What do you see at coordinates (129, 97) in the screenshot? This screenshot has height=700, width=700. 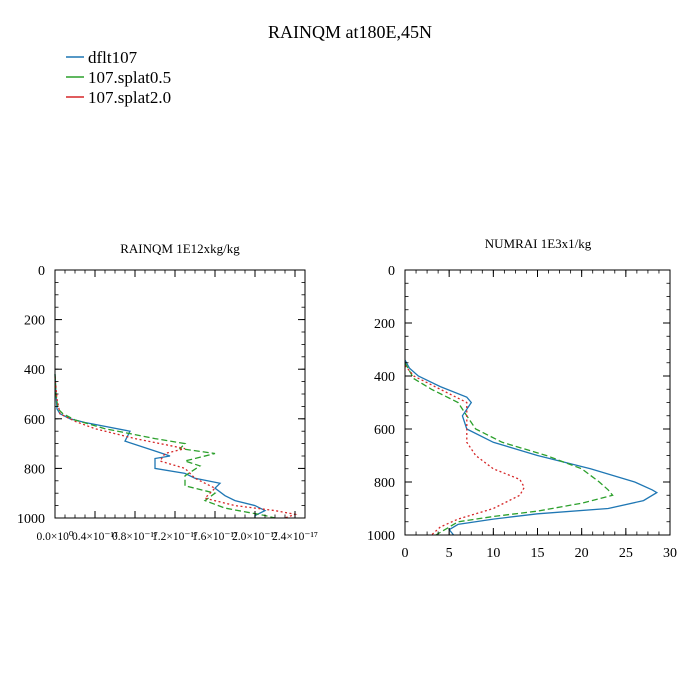 I see `legend-label-splat20: 107.splat2.0` at bounding box center [129, 97].